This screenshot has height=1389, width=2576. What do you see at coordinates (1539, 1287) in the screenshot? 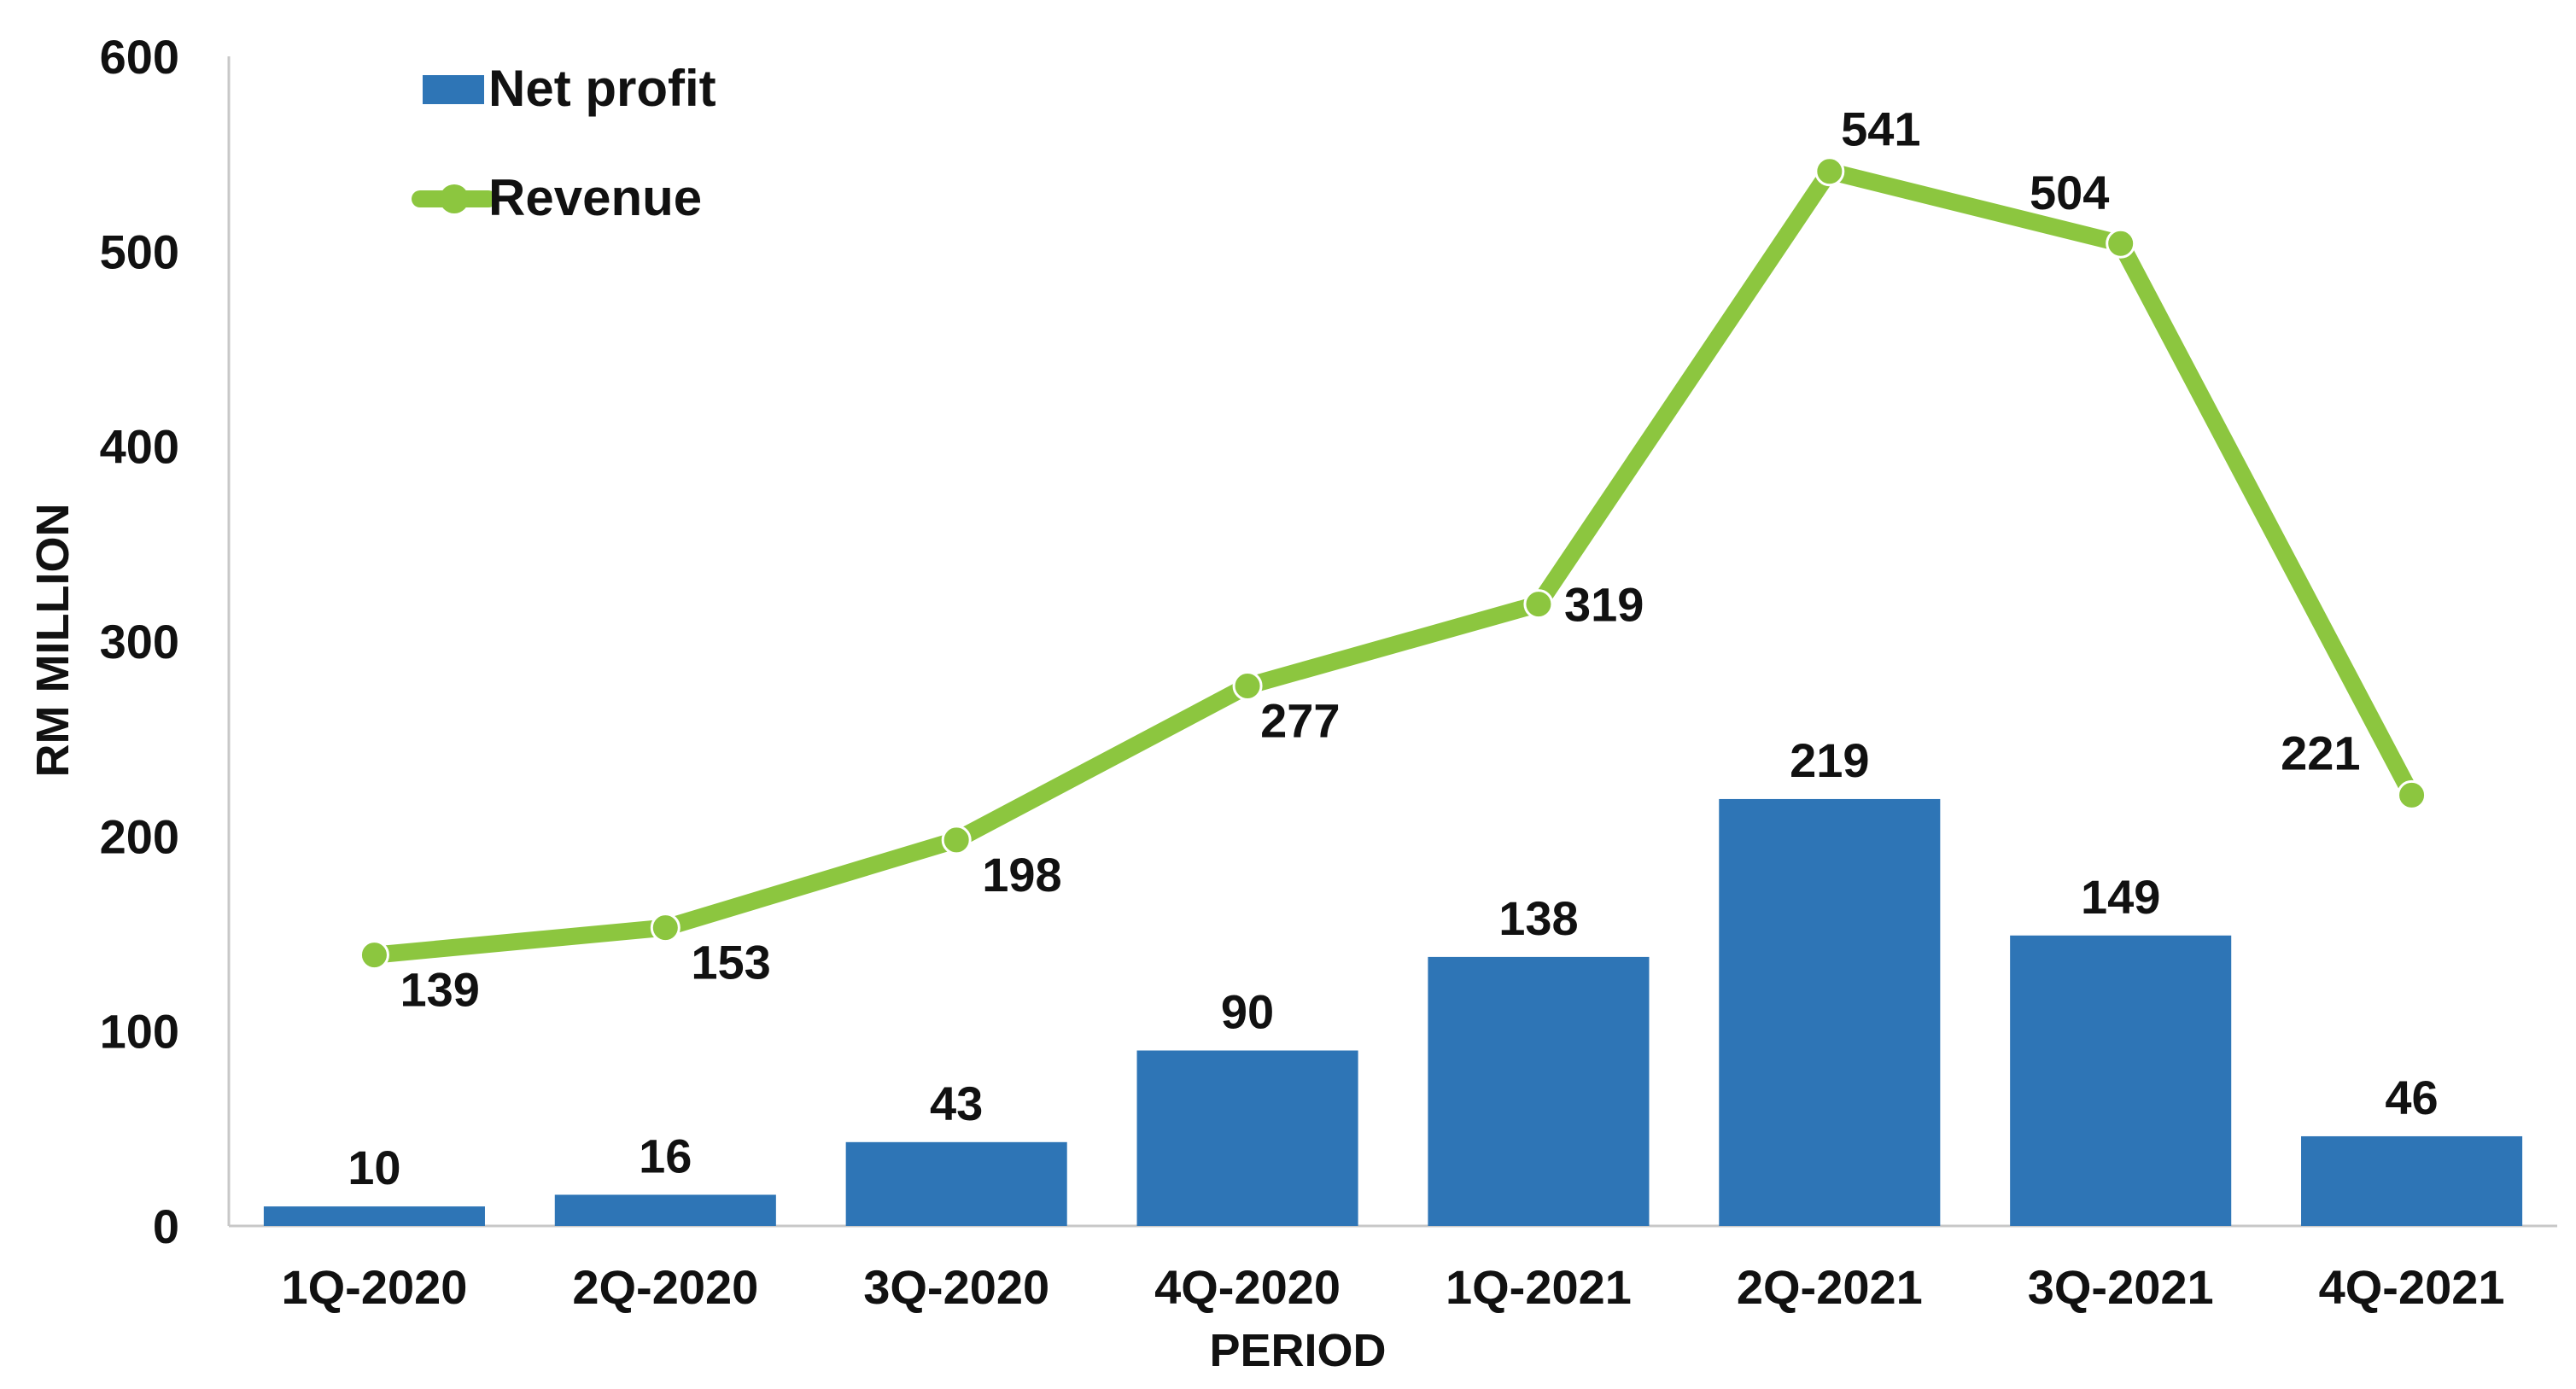
I see `x-tick-label: 1Q-2021` at bounding box center [1539, 1287].